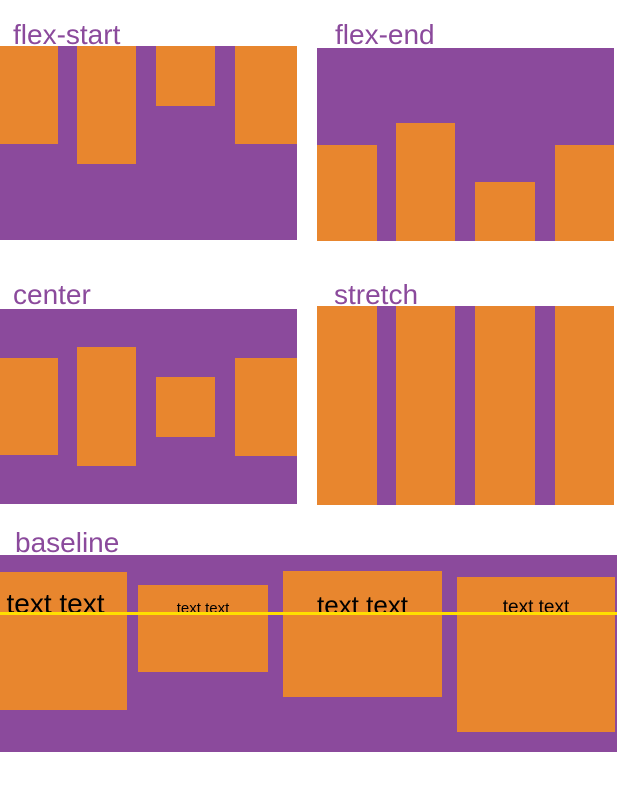 The height and width of the screenshot is (786, 617). I want to click on panel-label-flex-start: flex-start, so click(67, 34).